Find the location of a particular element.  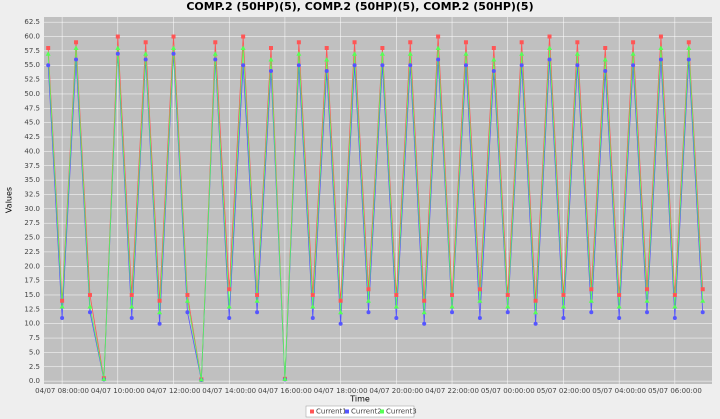

y-tick-label: 47.5 is located at coordinates (32, 108).